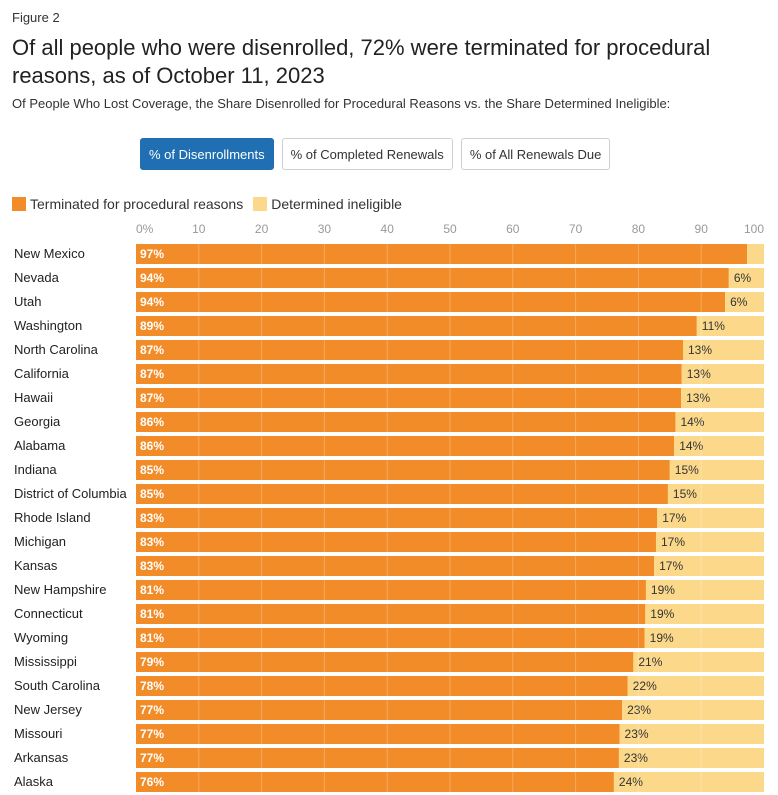 Image resolution: width=778 pixels, height=795 pixels. I want to click on state-label: New Mexico, so click(49, 253).